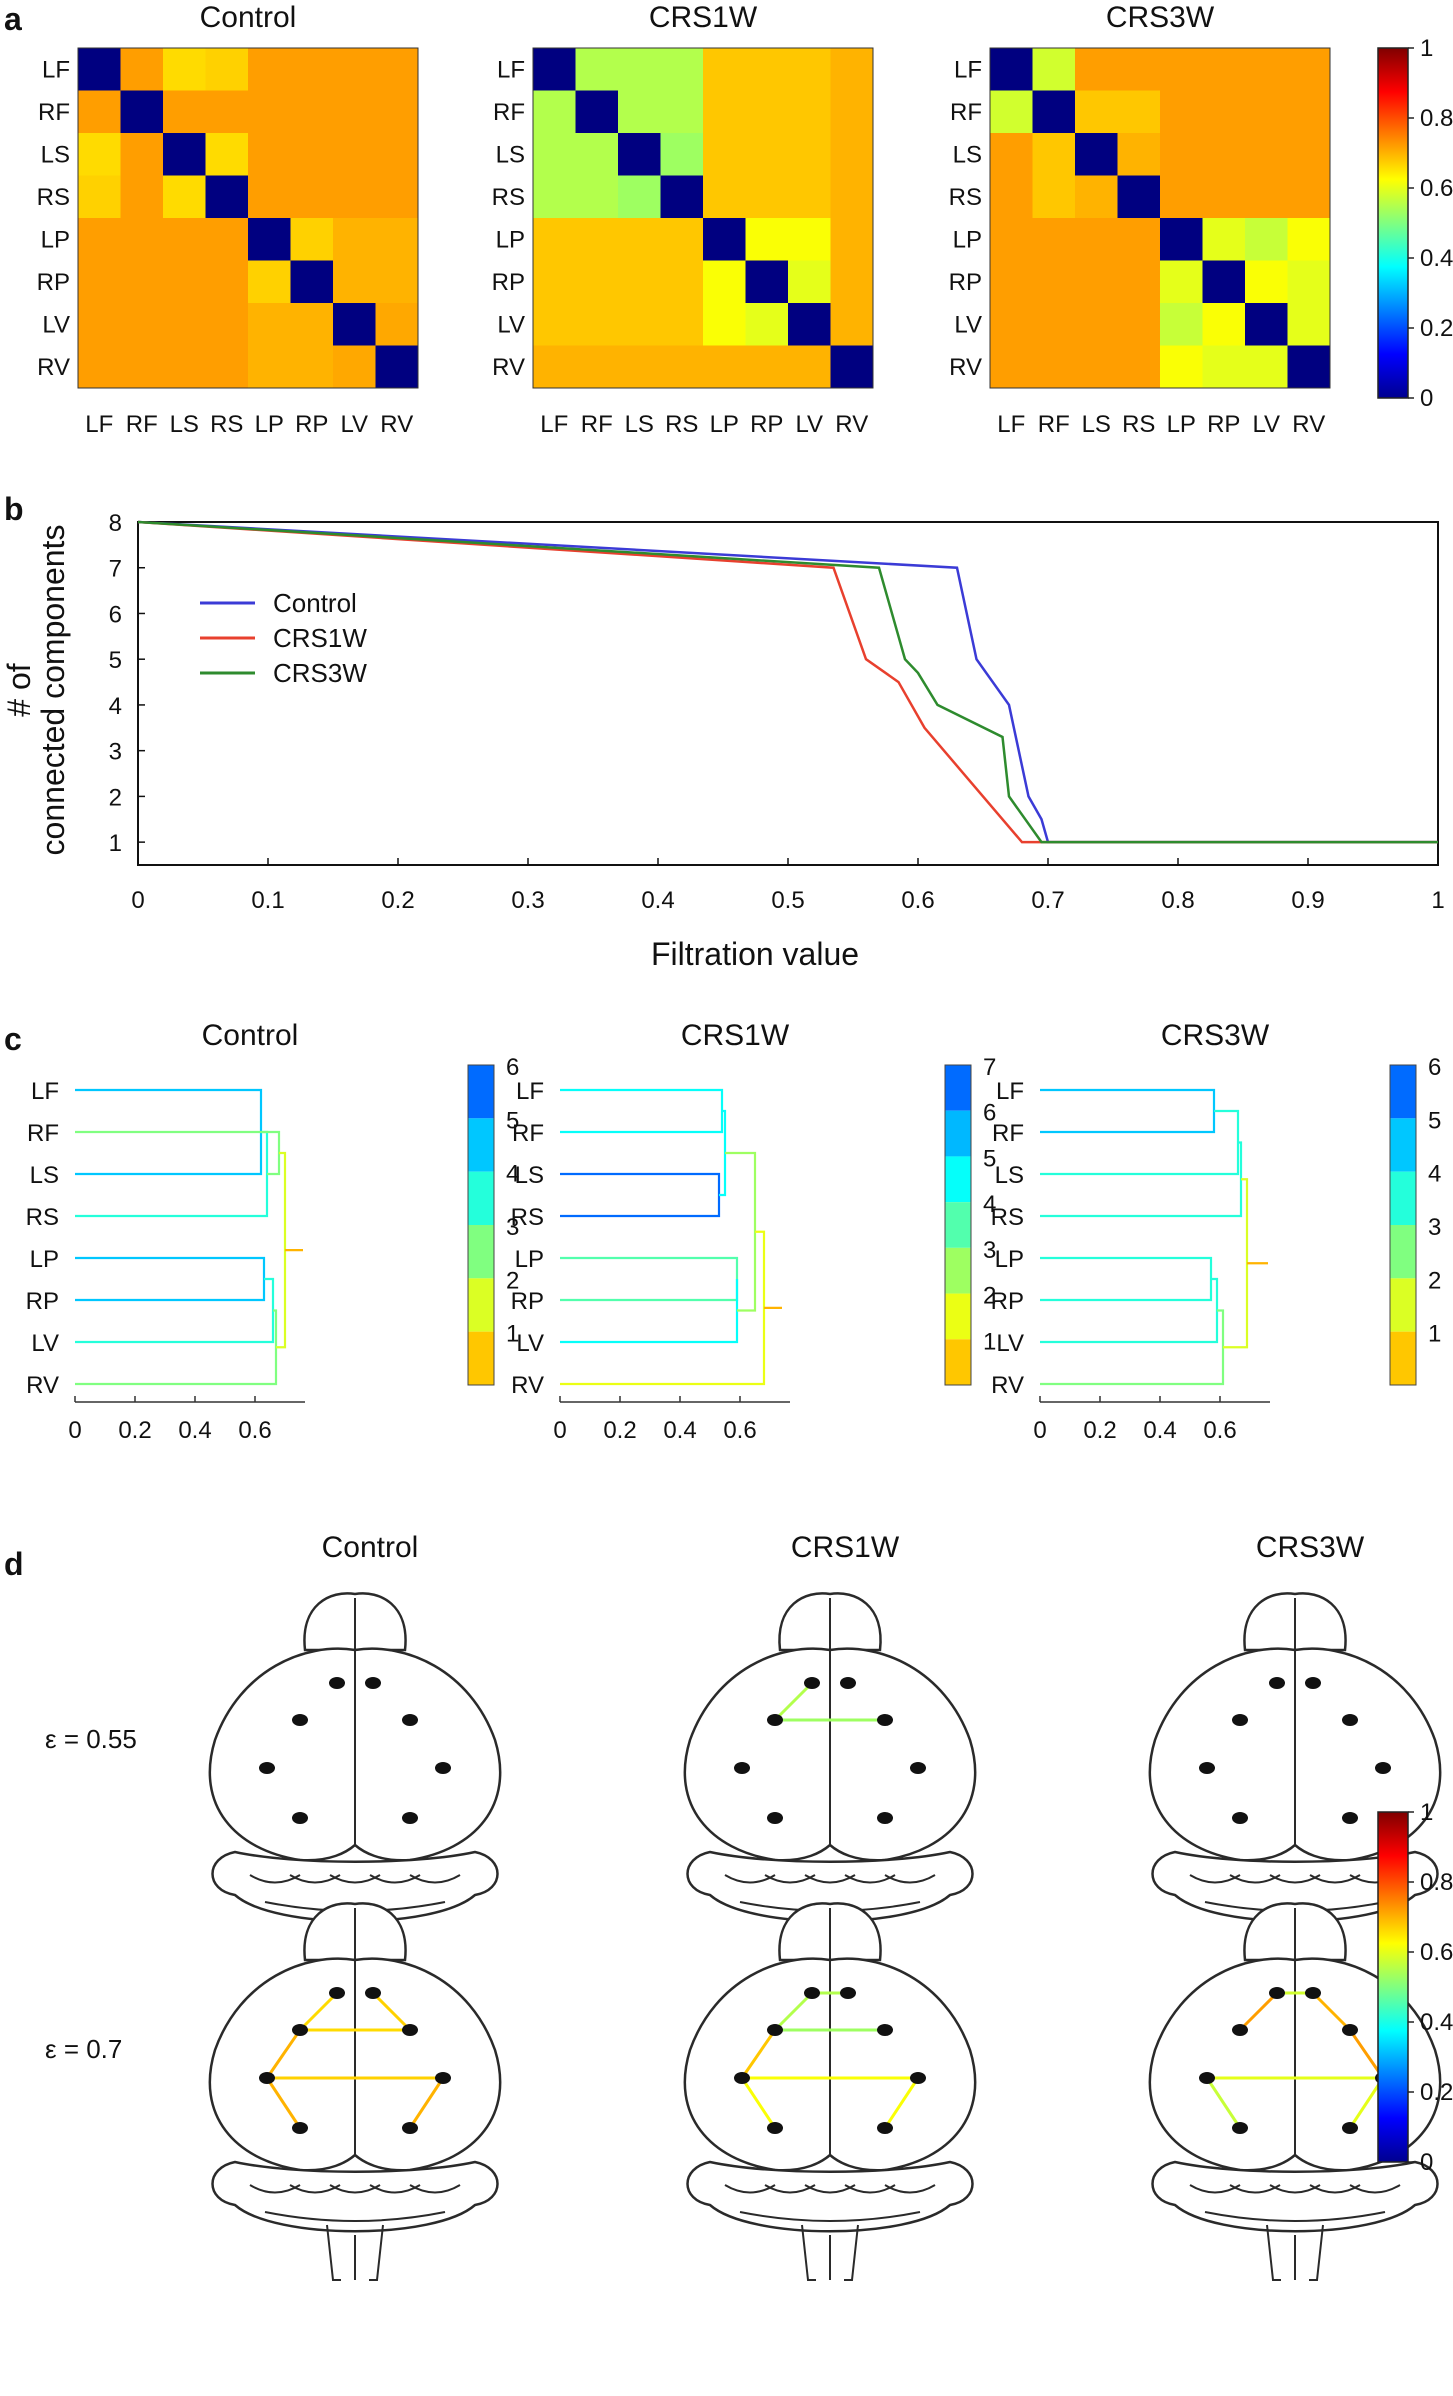 This screenshot has width=1453, height=2396. What do you see at coordinates (1007, 1301) in the screenshot?
I see `dendrogram-leaf-label: RP` at bounding box center [1007, 1301].